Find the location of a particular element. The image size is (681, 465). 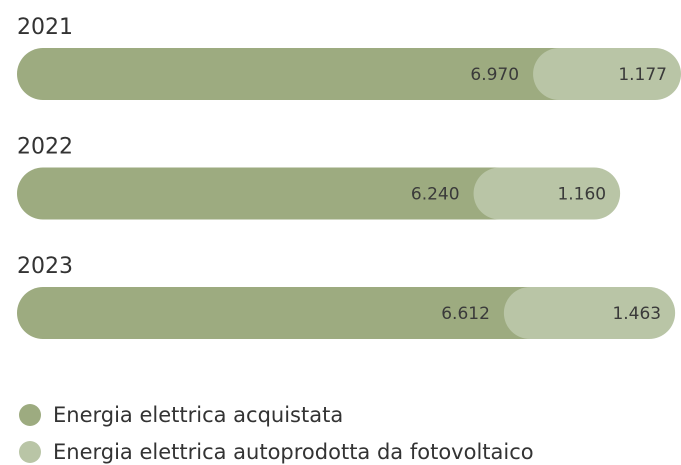

category-label: 2021 is located at coordinates (45, 27).